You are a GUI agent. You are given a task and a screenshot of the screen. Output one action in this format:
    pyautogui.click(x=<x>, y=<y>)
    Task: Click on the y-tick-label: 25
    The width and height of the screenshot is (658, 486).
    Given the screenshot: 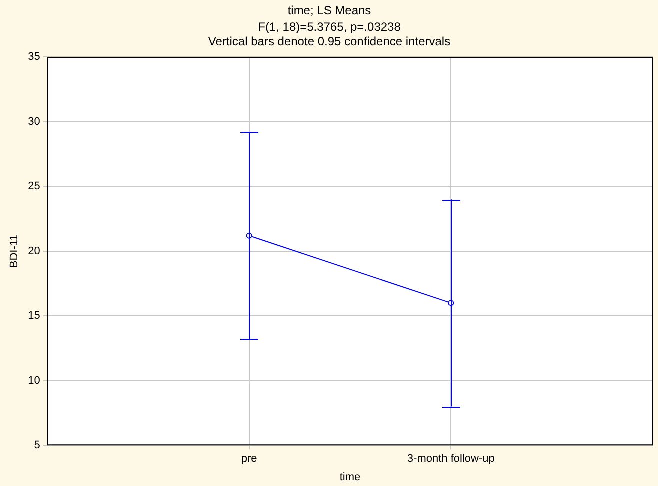 What is the action you would take?
    pyautogui.click(x=34, y=186)
    